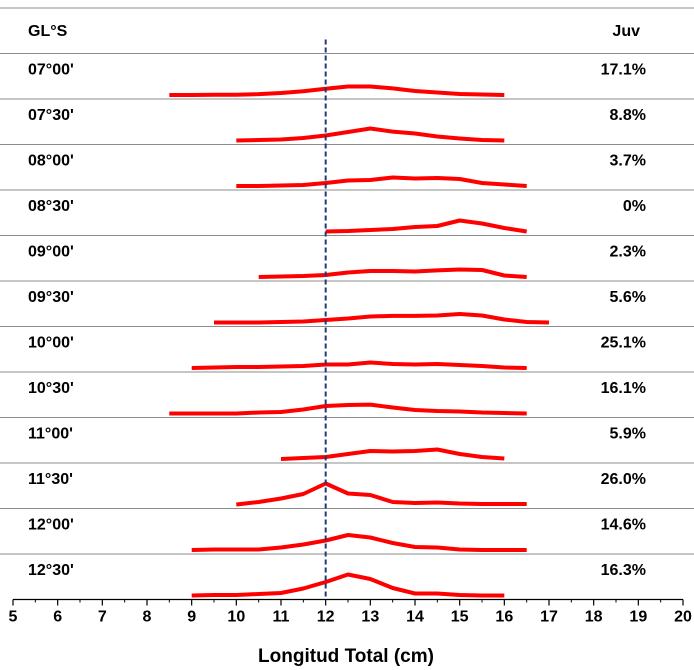  Describe the element at coordinates (346, 656) in the screenshot. I see `x-axis-label: Longitud Total (cm)` at that location.